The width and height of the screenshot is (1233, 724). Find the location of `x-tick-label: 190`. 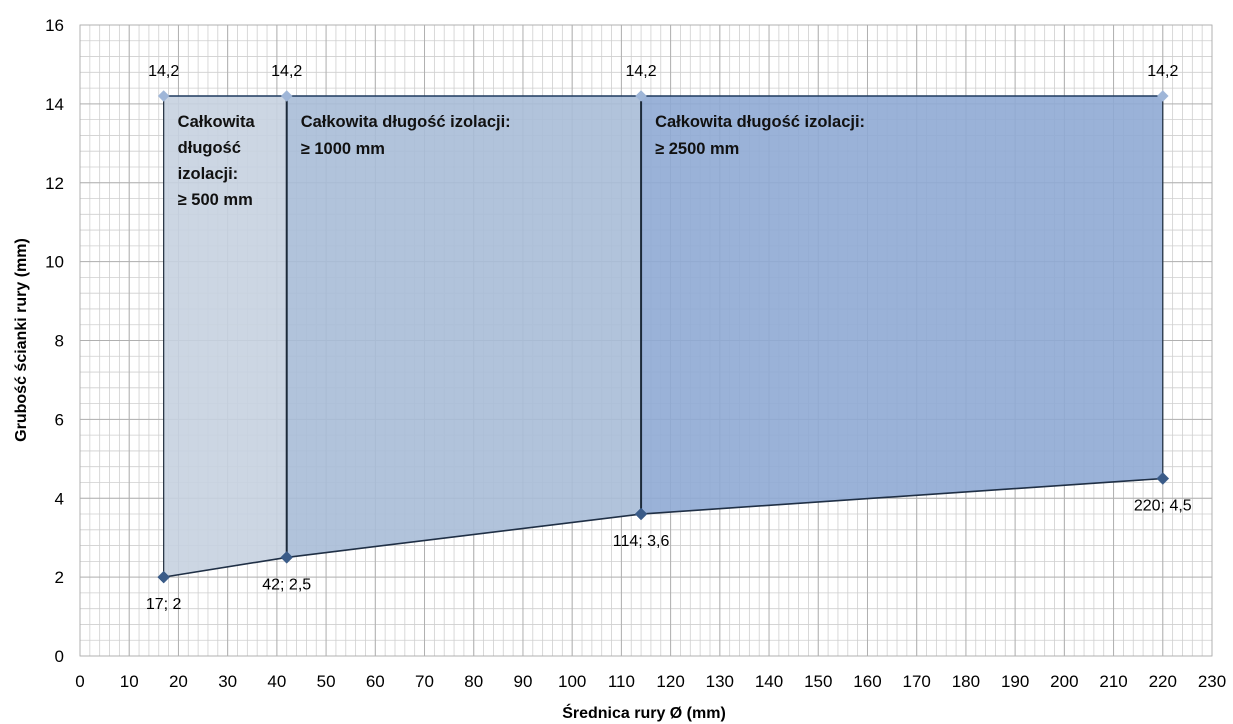

x-tick-label: 190 is located at coordinates (1015, 681).